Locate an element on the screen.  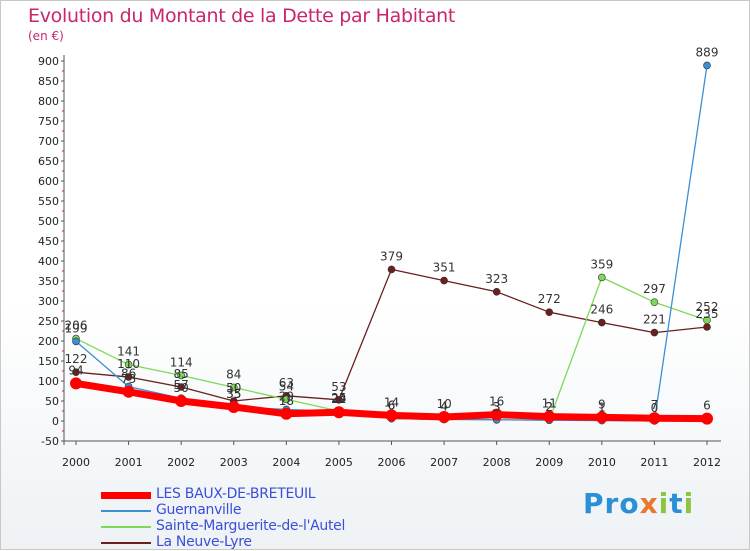
data-label: 3 is located at coordinates (497, 407).